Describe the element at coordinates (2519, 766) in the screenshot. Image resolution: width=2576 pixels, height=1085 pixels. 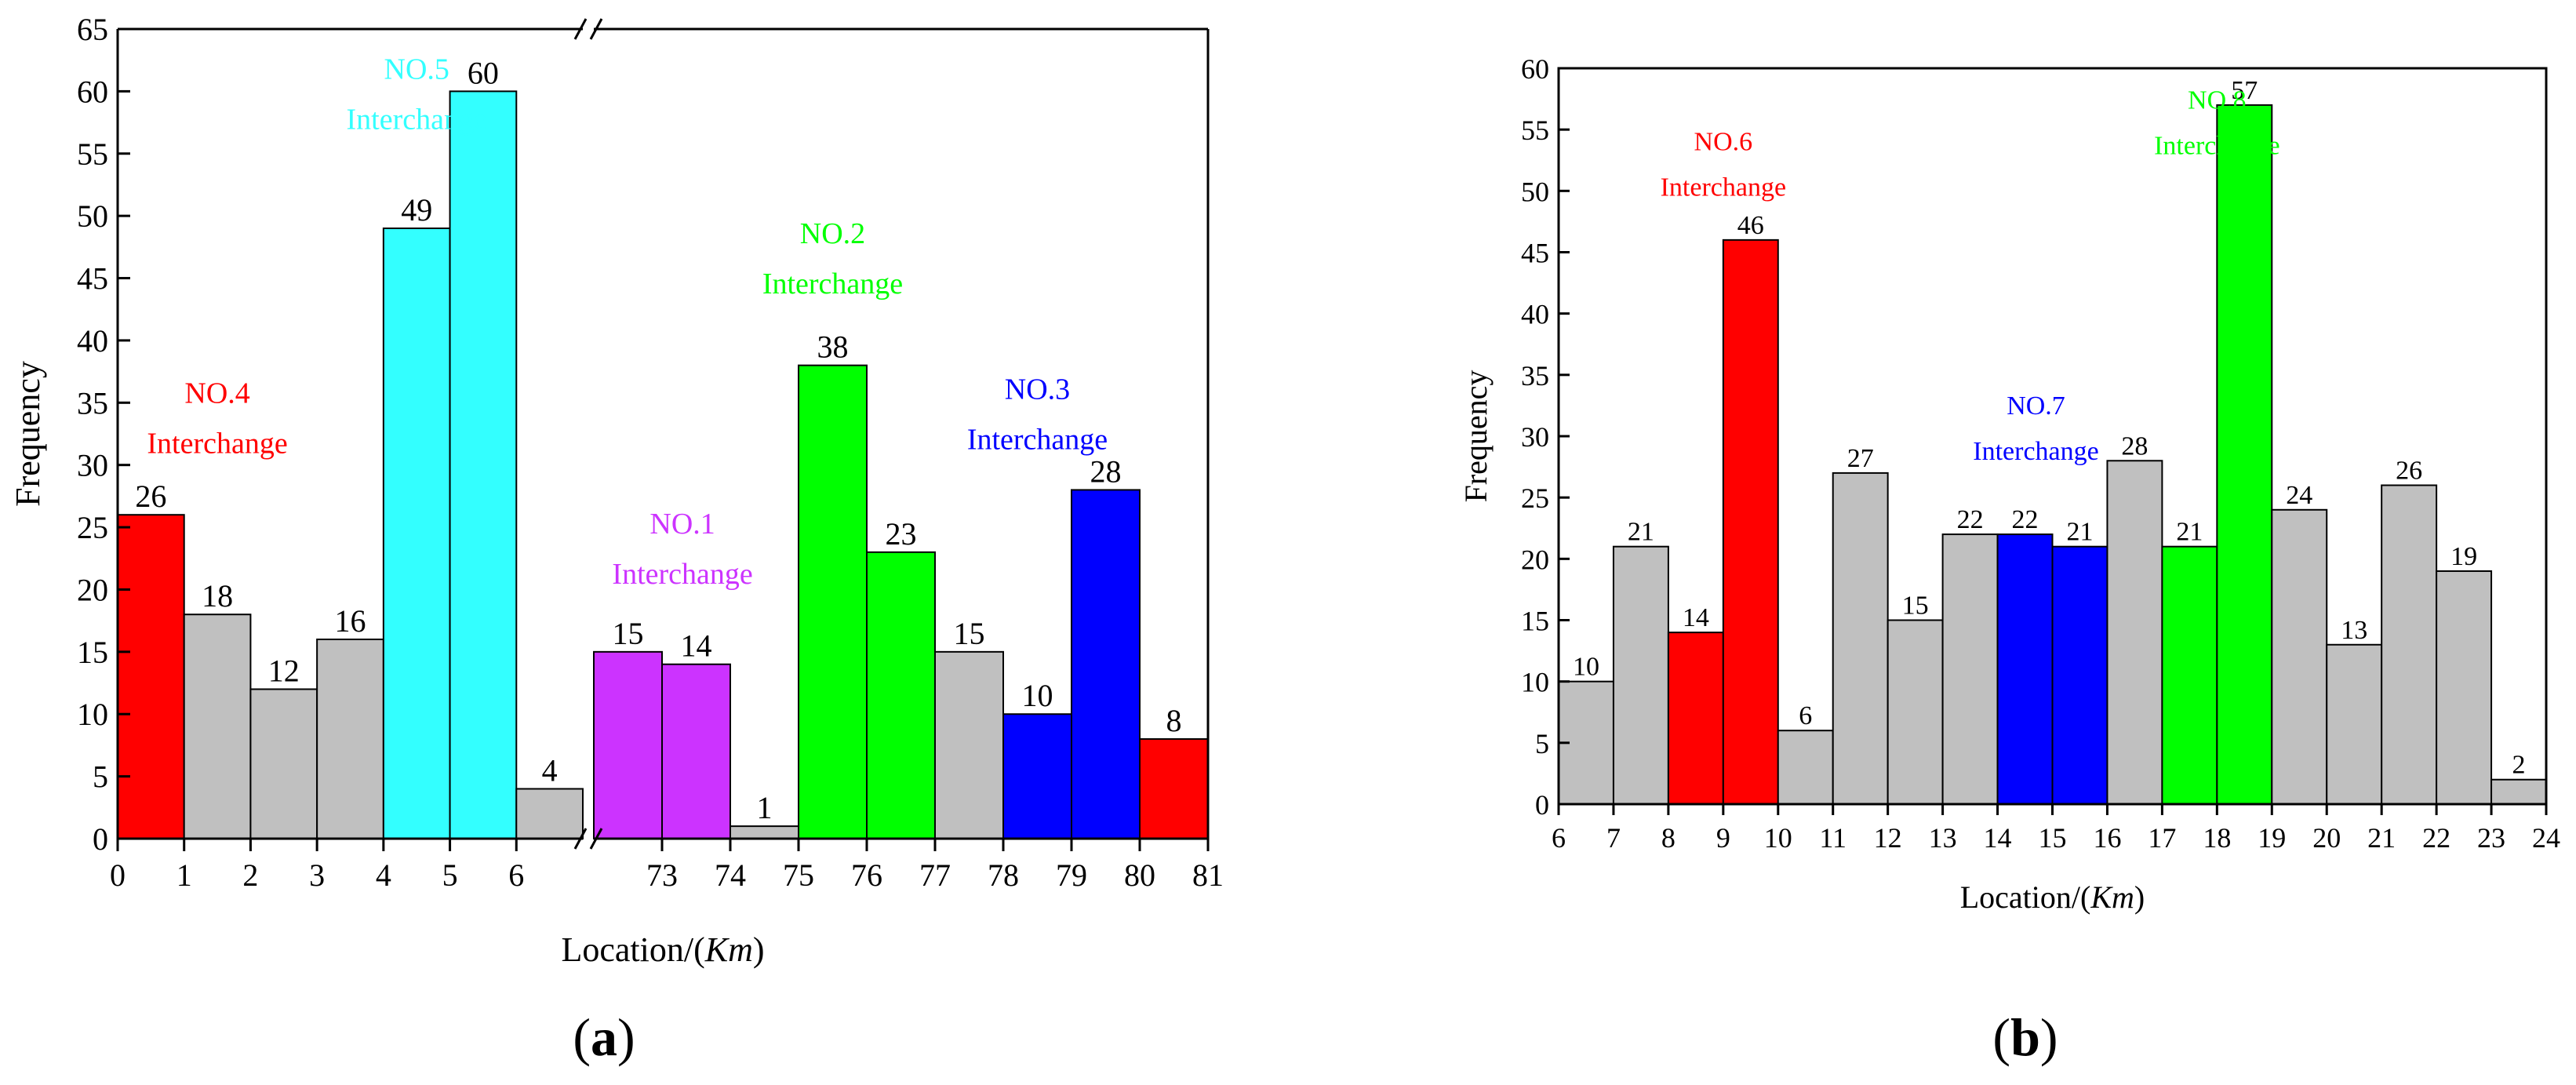
I see `bar-value-label: 2` at that location.